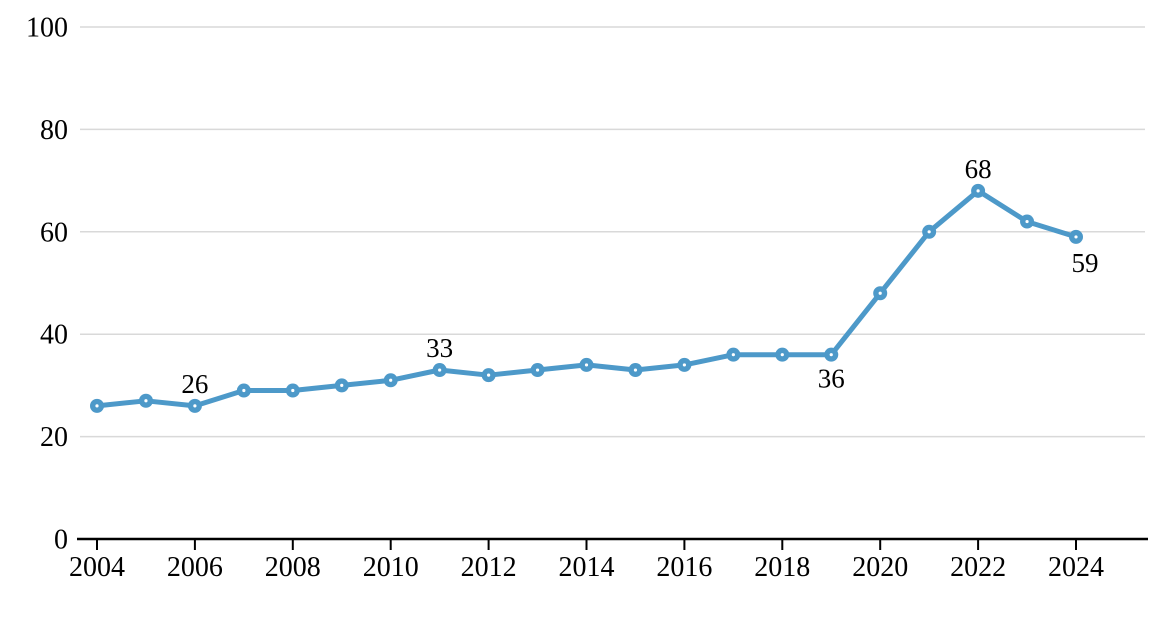 This screenshot has width=1165, height=617. Describe the element at coordinates (782, 567) in the screenshot. I see `x-tick-label: 2018` at that location.